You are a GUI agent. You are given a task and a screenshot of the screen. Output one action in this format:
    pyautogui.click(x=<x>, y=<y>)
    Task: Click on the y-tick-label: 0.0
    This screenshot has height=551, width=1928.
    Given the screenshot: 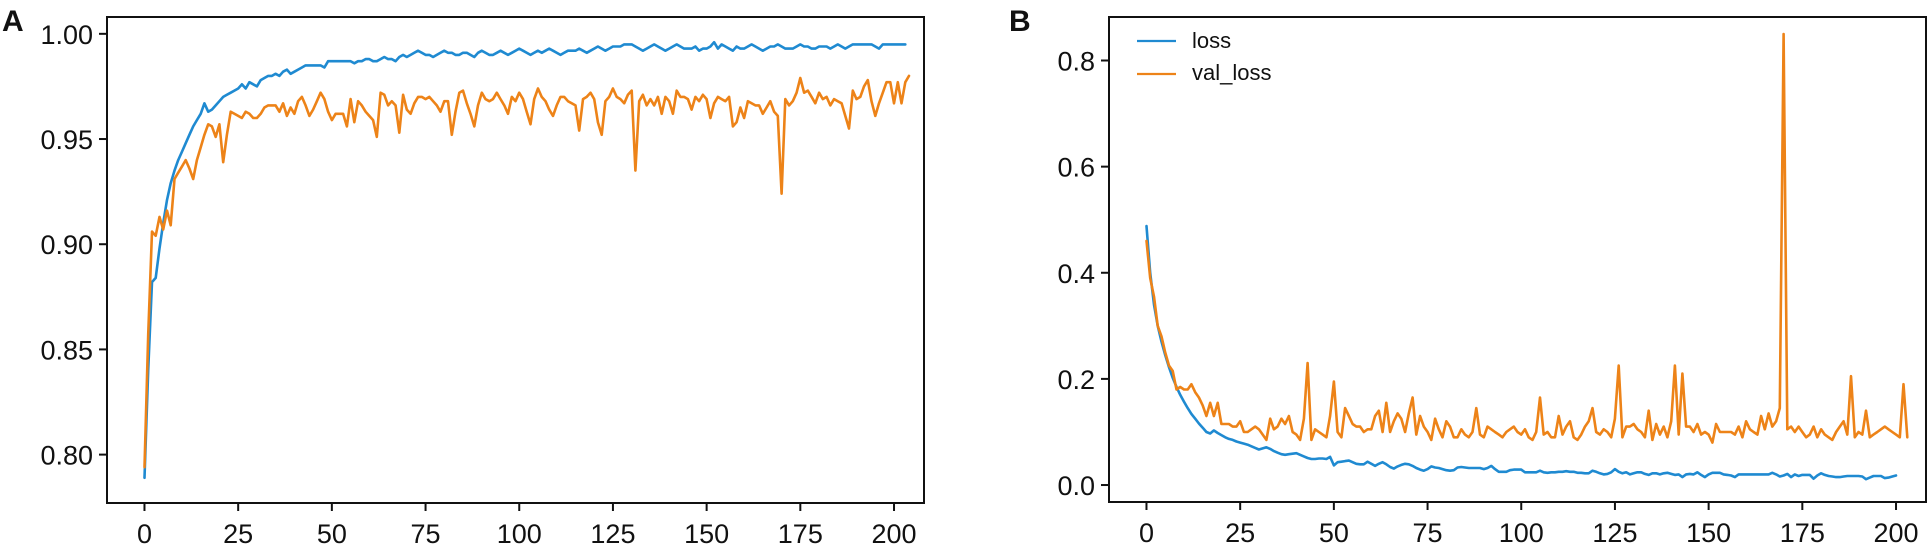 What is the action you would take?
    pyautogui.click(x=1076, y=486)
    